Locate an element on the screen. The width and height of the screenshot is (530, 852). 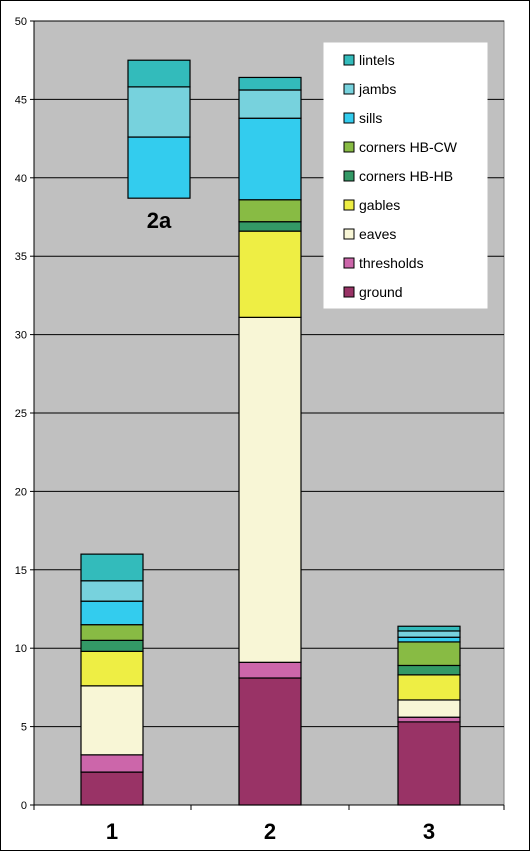
y-tick-label-0: 0 is located at coordinates (24, 806).